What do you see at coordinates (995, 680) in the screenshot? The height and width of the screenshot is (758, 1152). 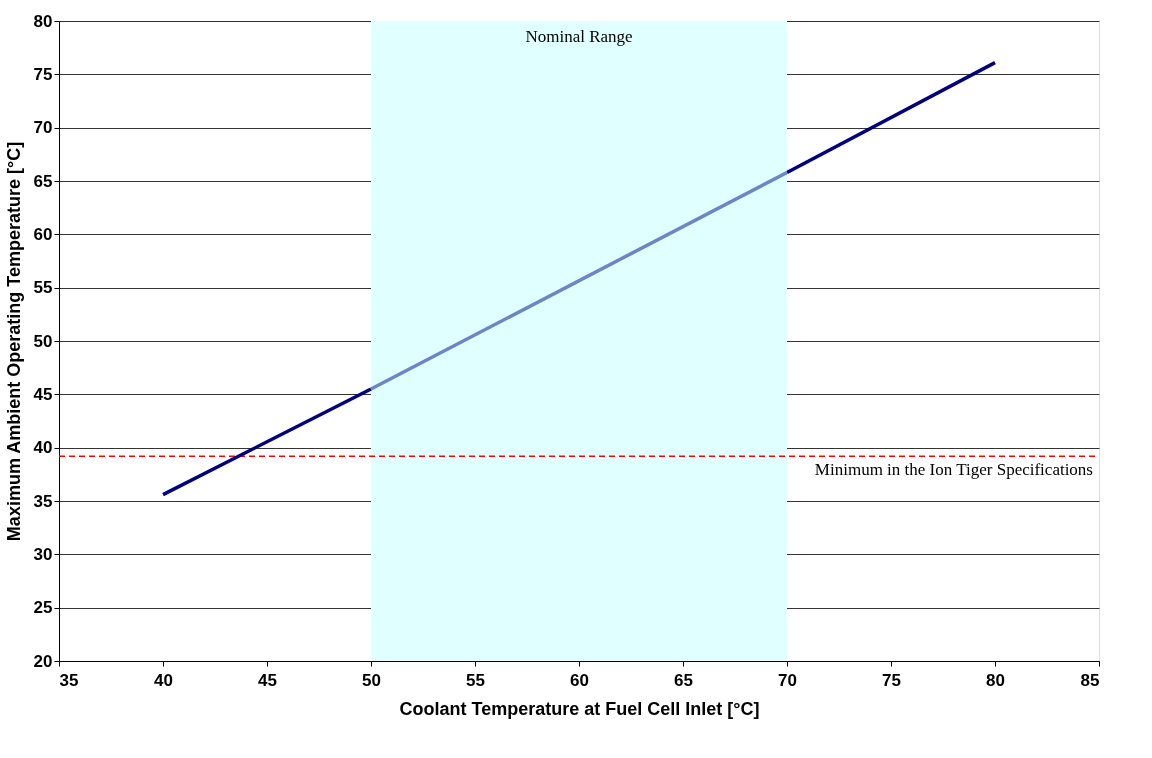 I see `x-tick-label: 80` at bounding box center [995, 680].